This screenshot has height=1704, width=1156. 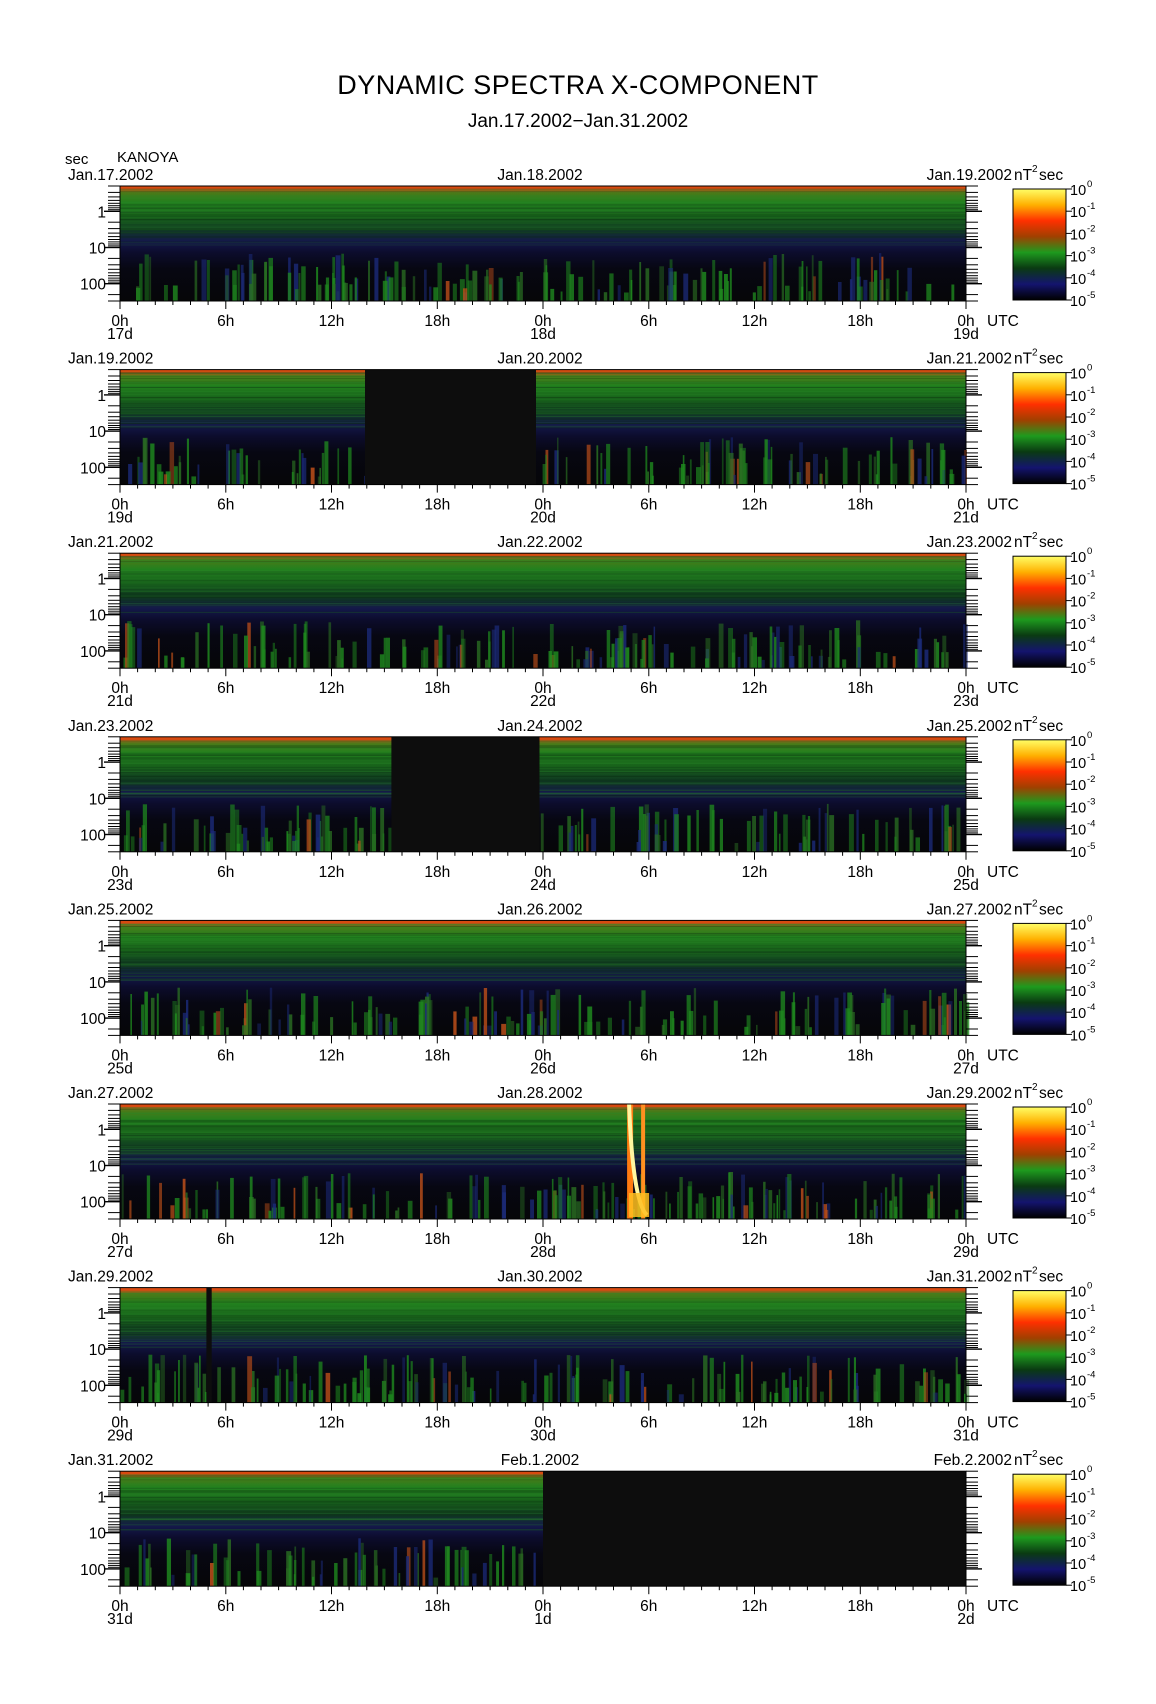 I want to click on day-label: 21d, so click(x=120, y=701).